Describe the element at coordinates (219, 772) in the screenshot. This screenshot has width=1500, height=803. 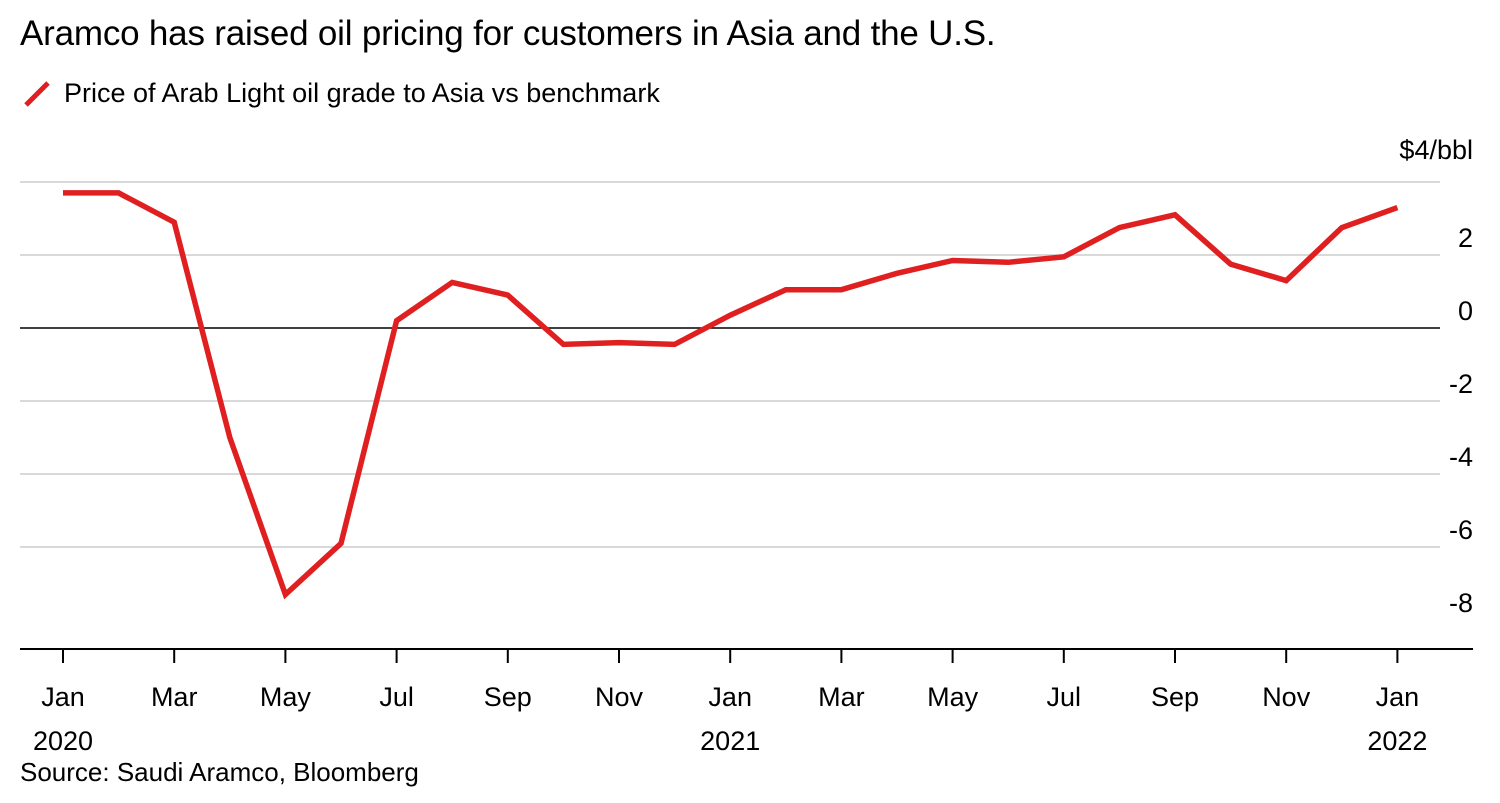
I see `source-note: Source: Saudi Aramco, Bloomberg` at that location.